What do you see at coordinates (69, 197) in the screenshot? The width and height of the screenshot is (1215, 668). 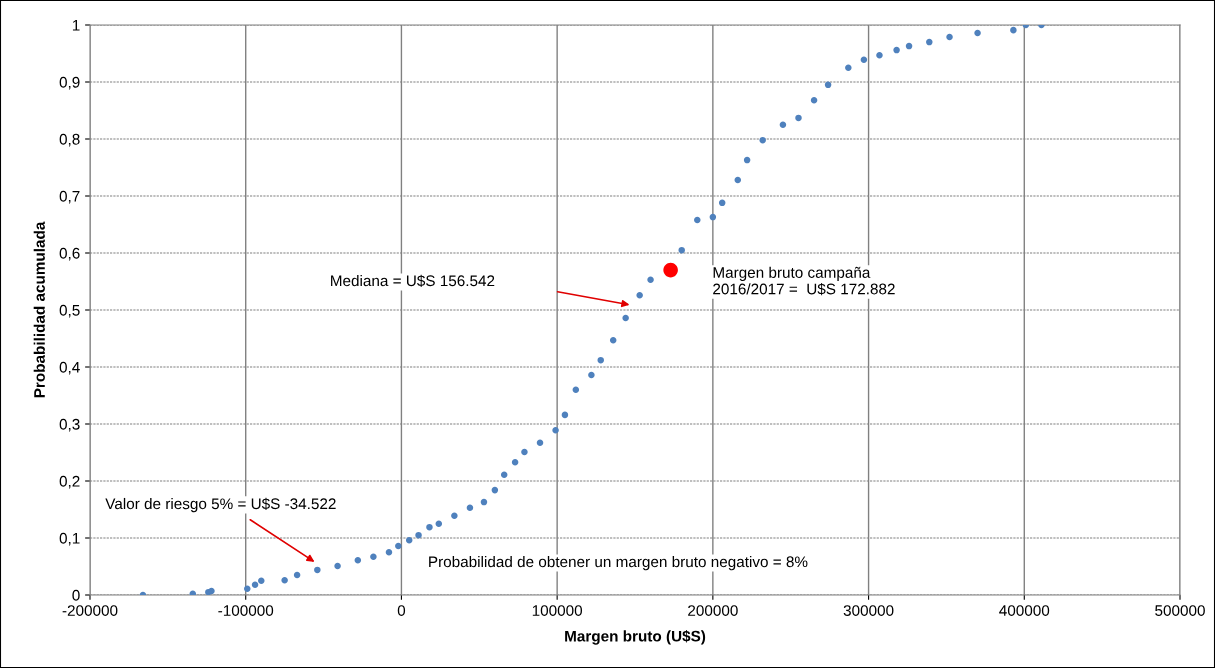 I see `y-tick-label: 0,7` at bounding box center [69, 197].